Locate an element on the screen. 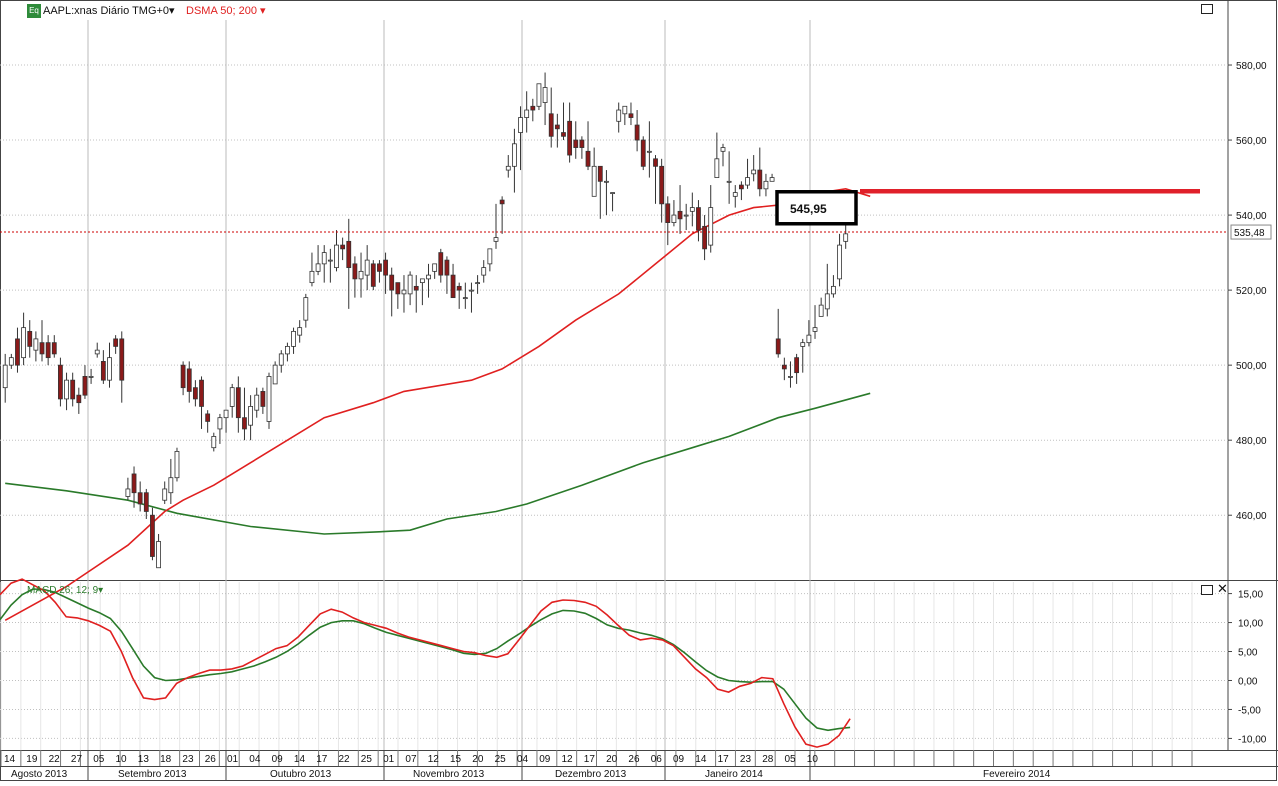  macd-tick-label: -5,00 is located at coordinates (1249, 710).